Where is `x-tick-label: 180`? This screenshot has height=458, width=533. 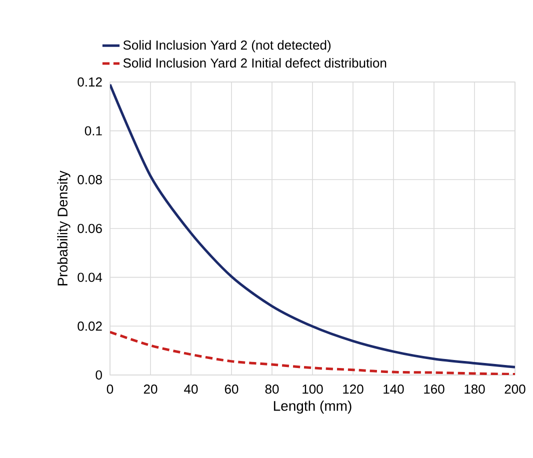
x-tick-label: 180 is located at coordinates (474, 389).